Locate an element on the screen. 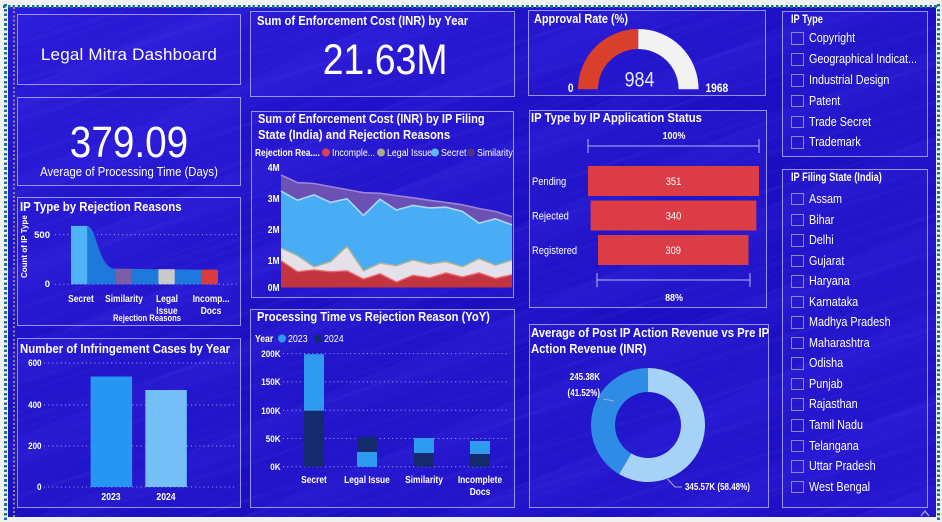 The image size is (942, 522). svg-text: 200K is located at coordinates (271, 353).